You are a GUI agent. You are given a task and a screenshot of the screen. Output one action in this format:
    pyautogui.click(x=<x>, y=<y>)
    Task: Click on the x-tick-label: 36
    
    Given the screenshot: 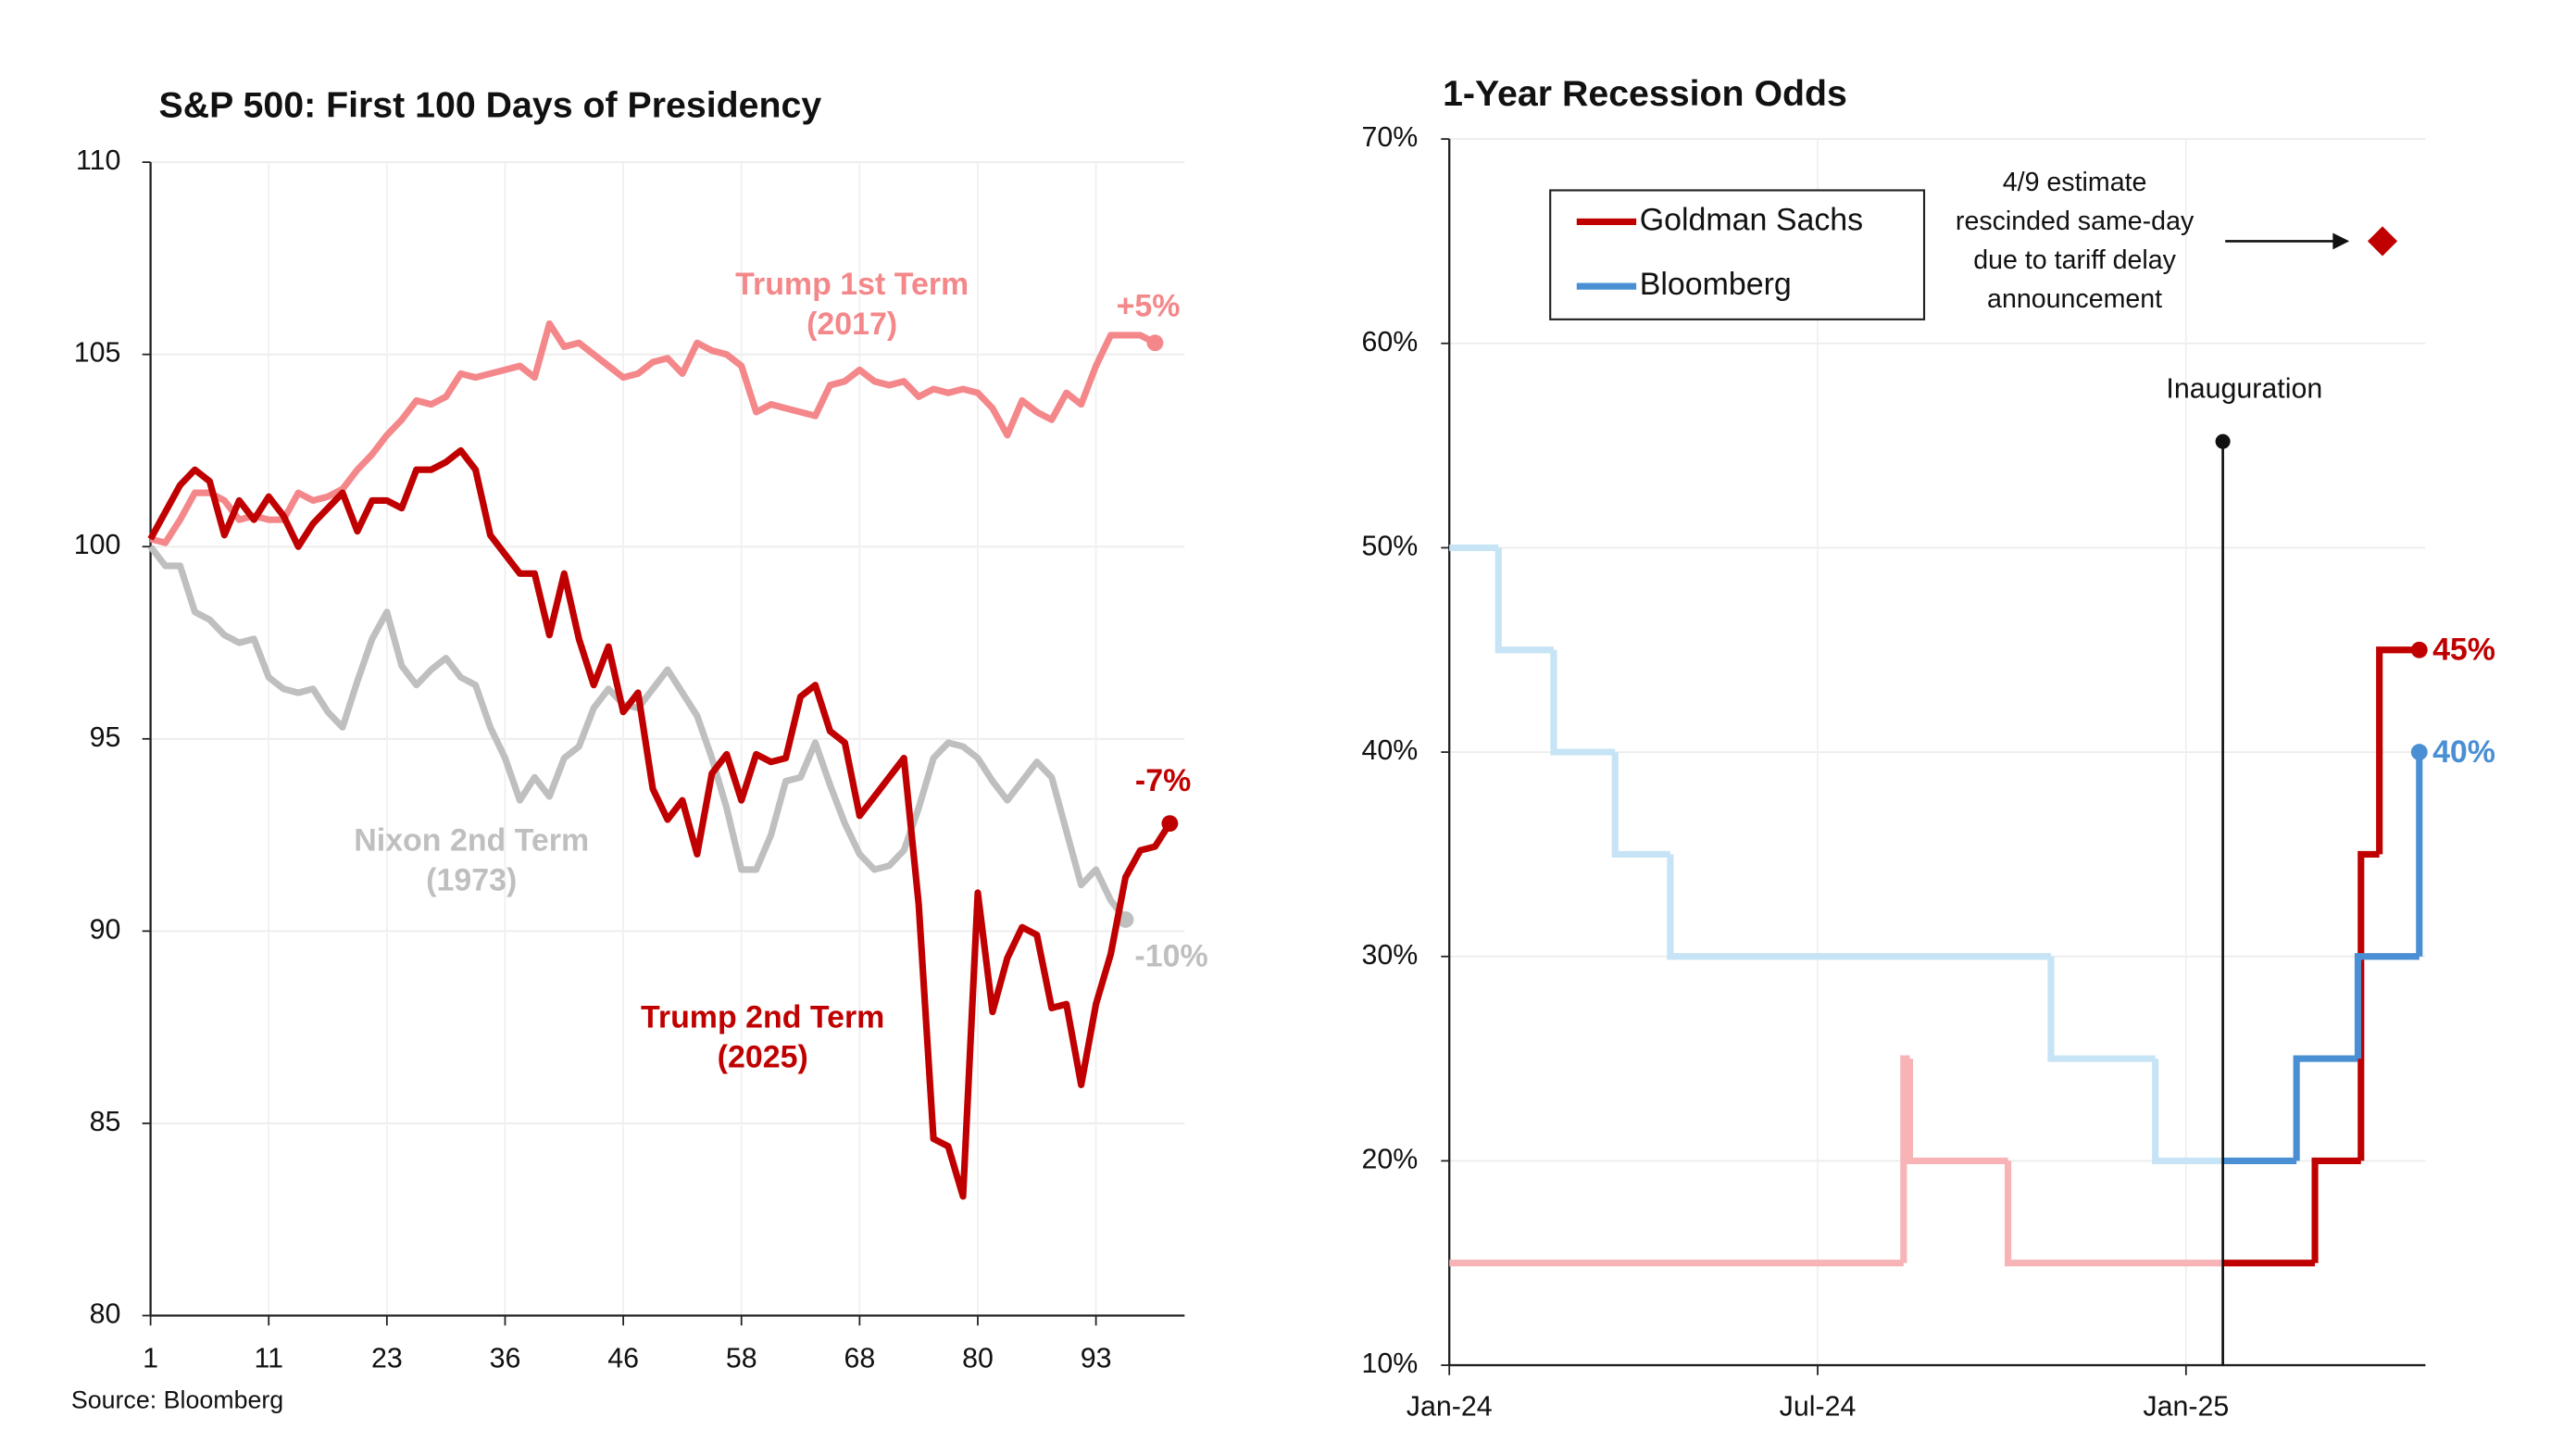 What is the action you would take?
    pyautogui.click(x=506, y=1359)
    